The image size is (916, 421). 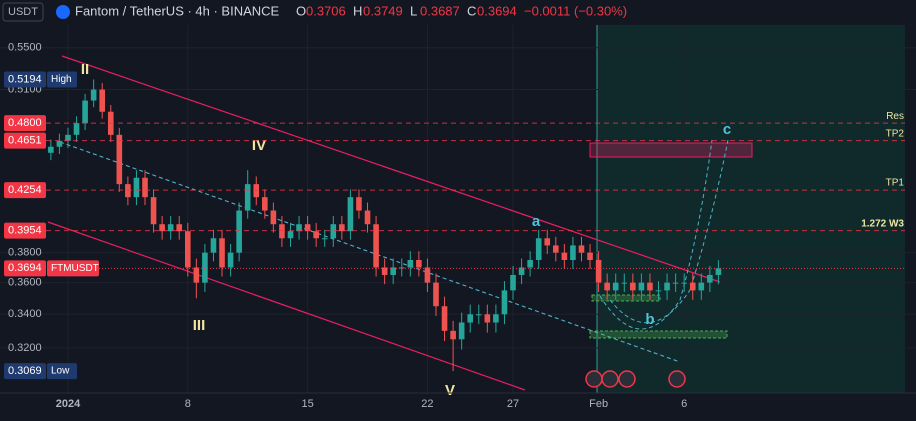 I want to click on x-tick-label: 15, so click(x=307, y=404).